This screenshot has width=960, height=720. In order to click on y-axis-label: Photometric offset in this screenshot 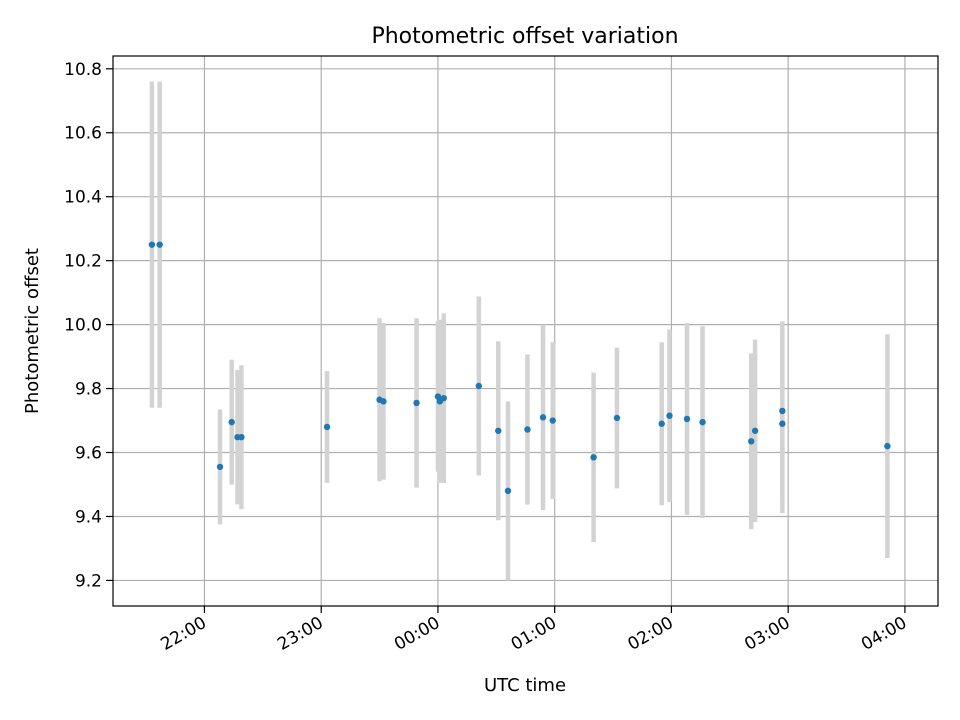, I will do `click(32, 331)`.